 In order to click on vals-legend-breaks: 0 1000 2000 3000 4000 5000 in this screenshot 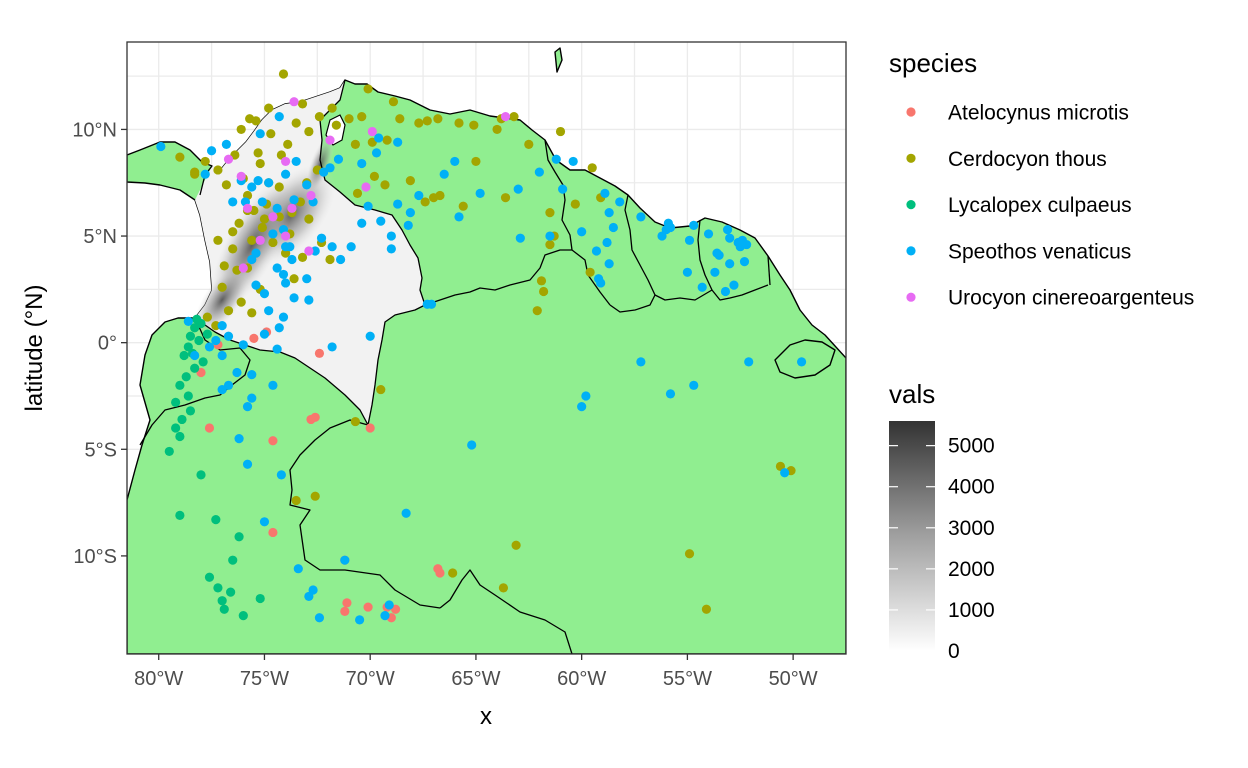, I will do `click(942, 549)`.